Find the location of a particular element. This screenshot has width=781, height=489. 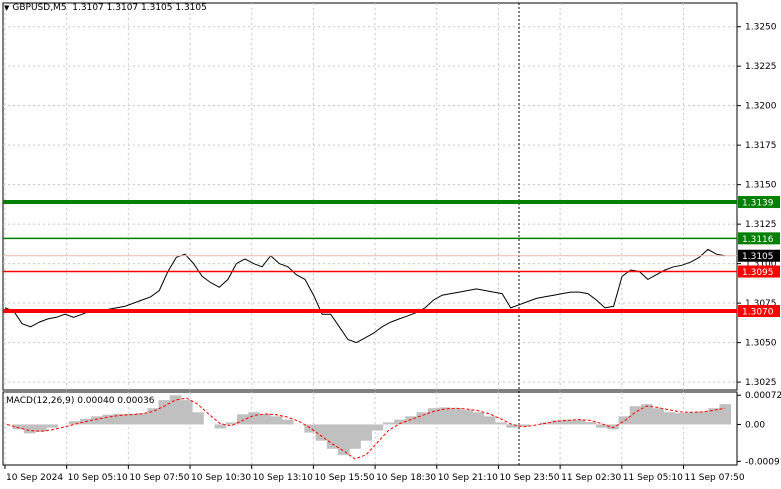

time-axis-label: 10 Sep 07:50 is located at coordinates (159, 478).